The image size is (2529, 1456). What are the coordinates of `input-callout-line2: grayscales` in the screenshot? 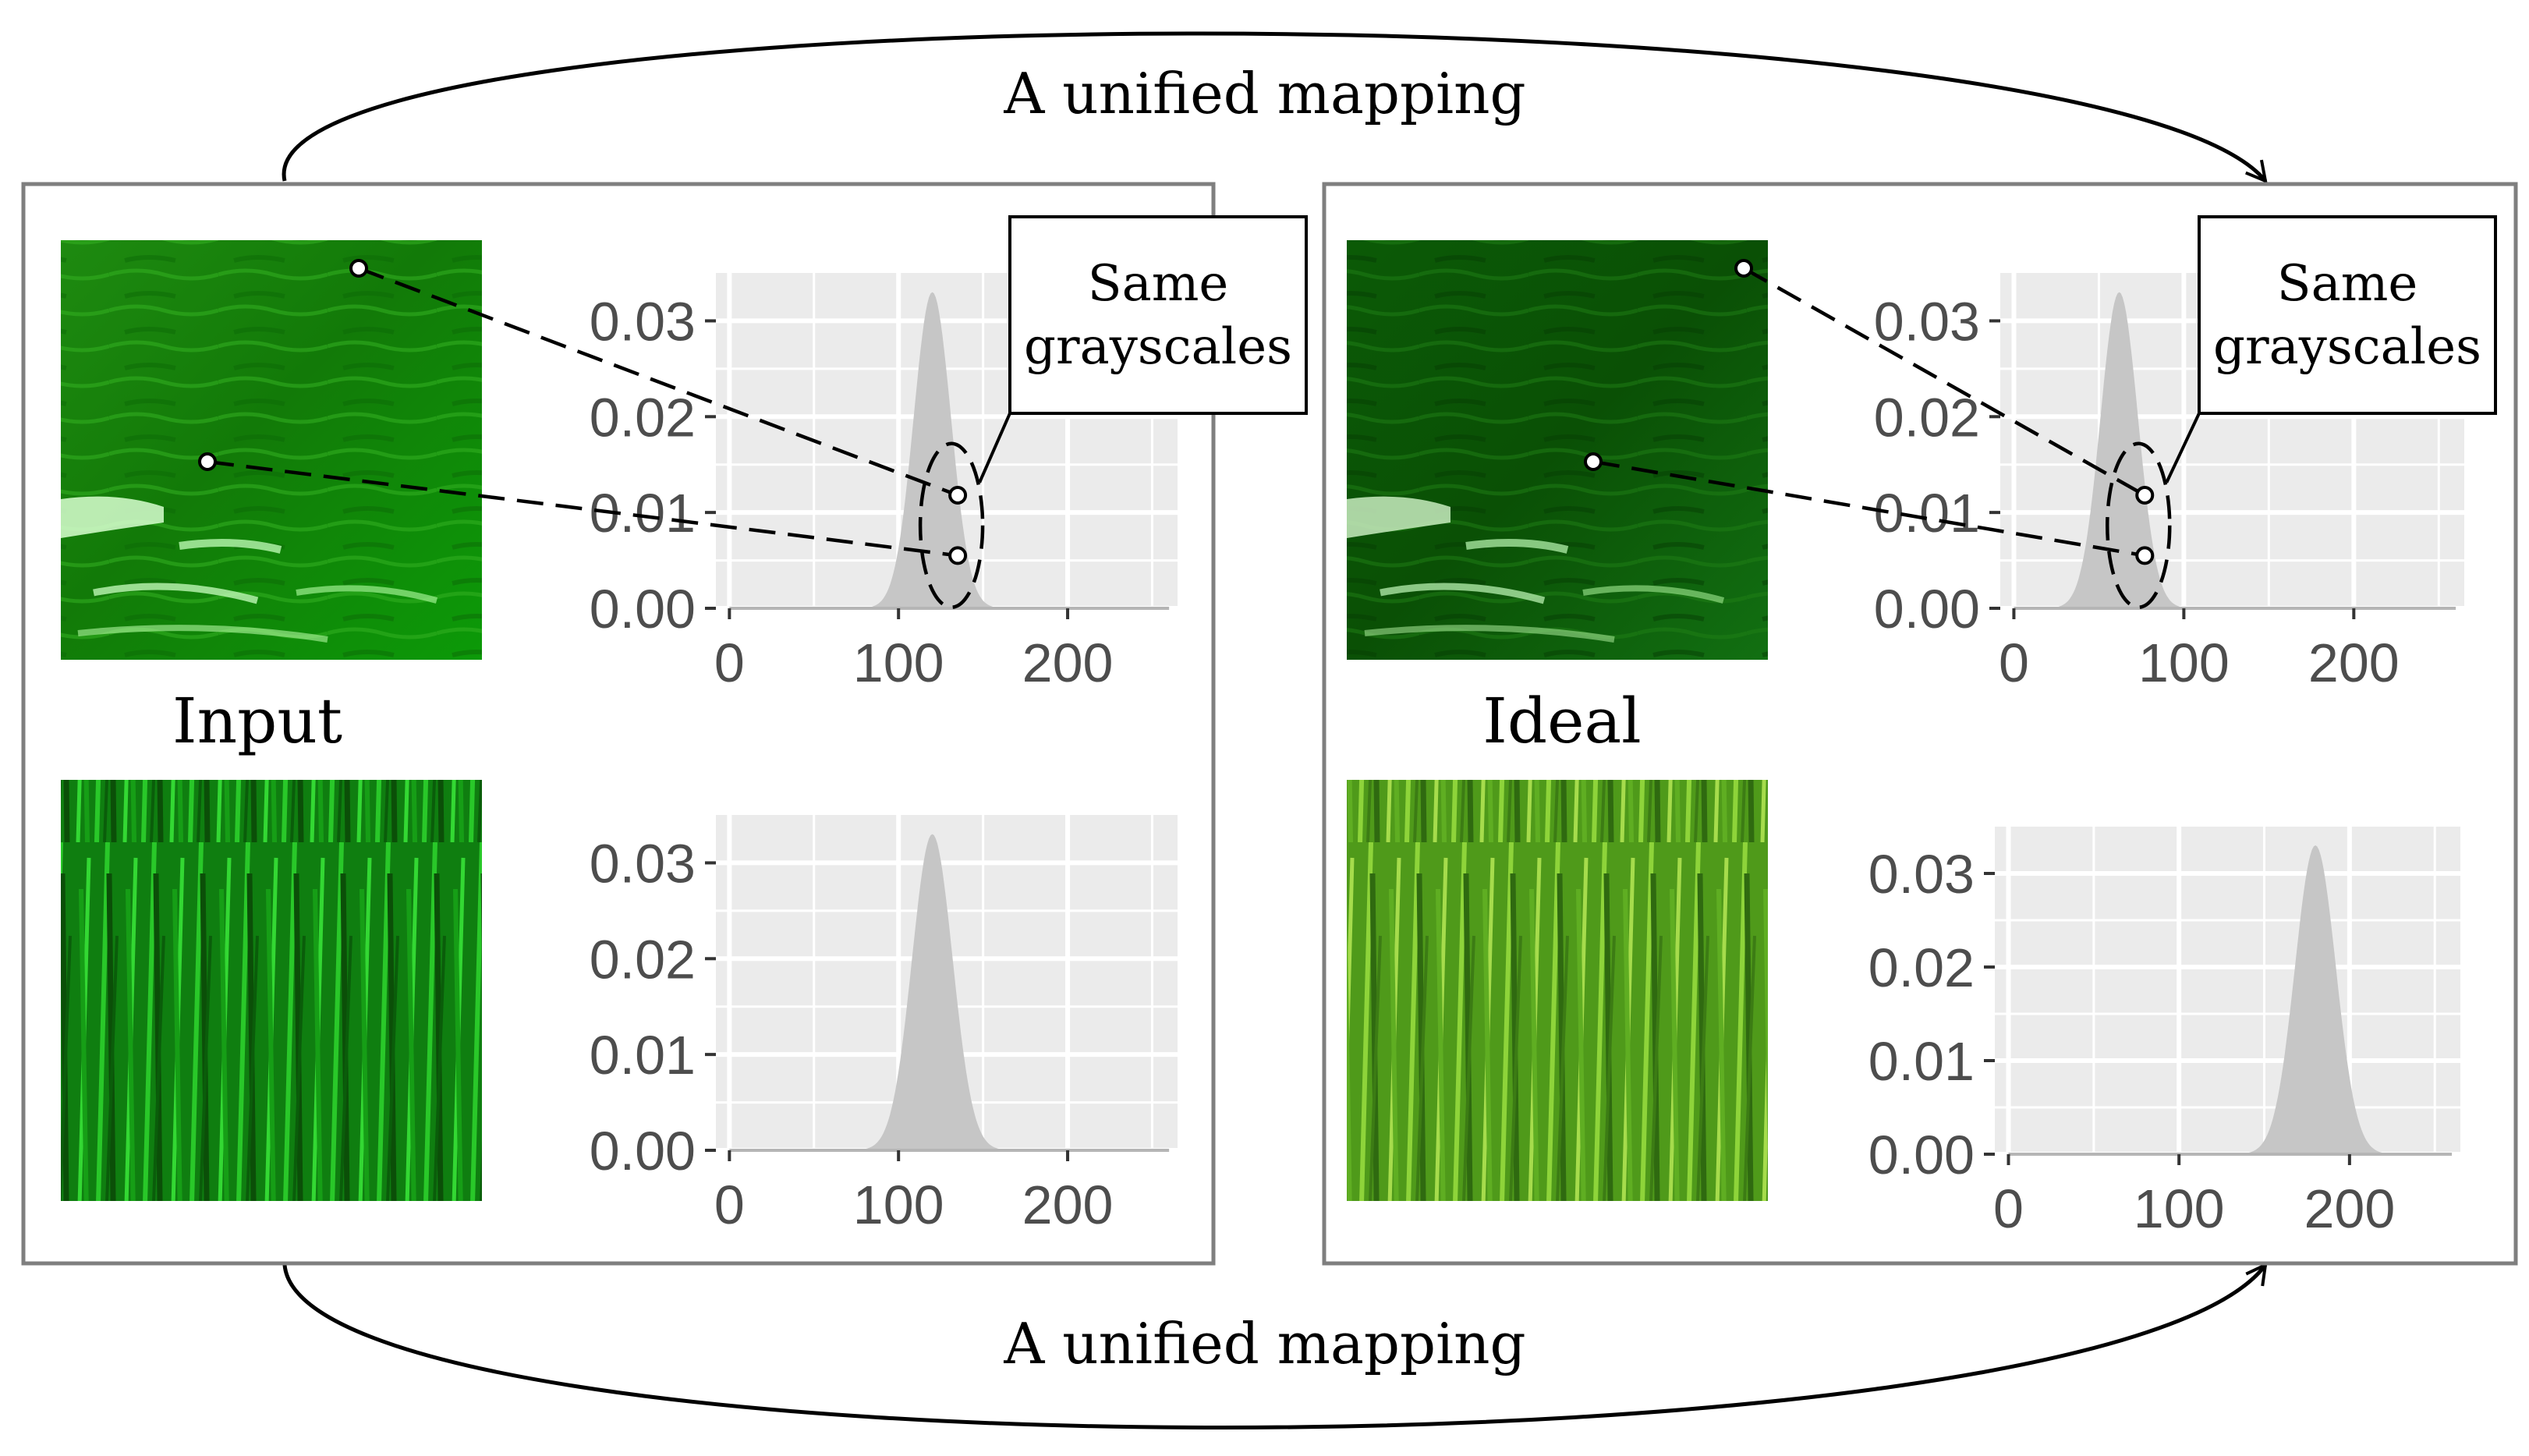 It's located at (1158, 347).